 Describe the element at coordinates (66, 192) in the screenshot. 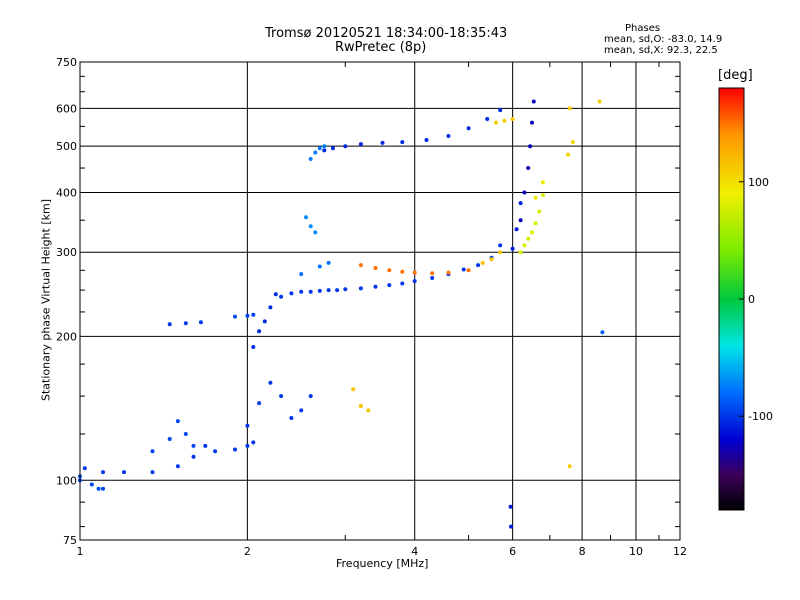

I see `y-tick-label: 400` at that location.